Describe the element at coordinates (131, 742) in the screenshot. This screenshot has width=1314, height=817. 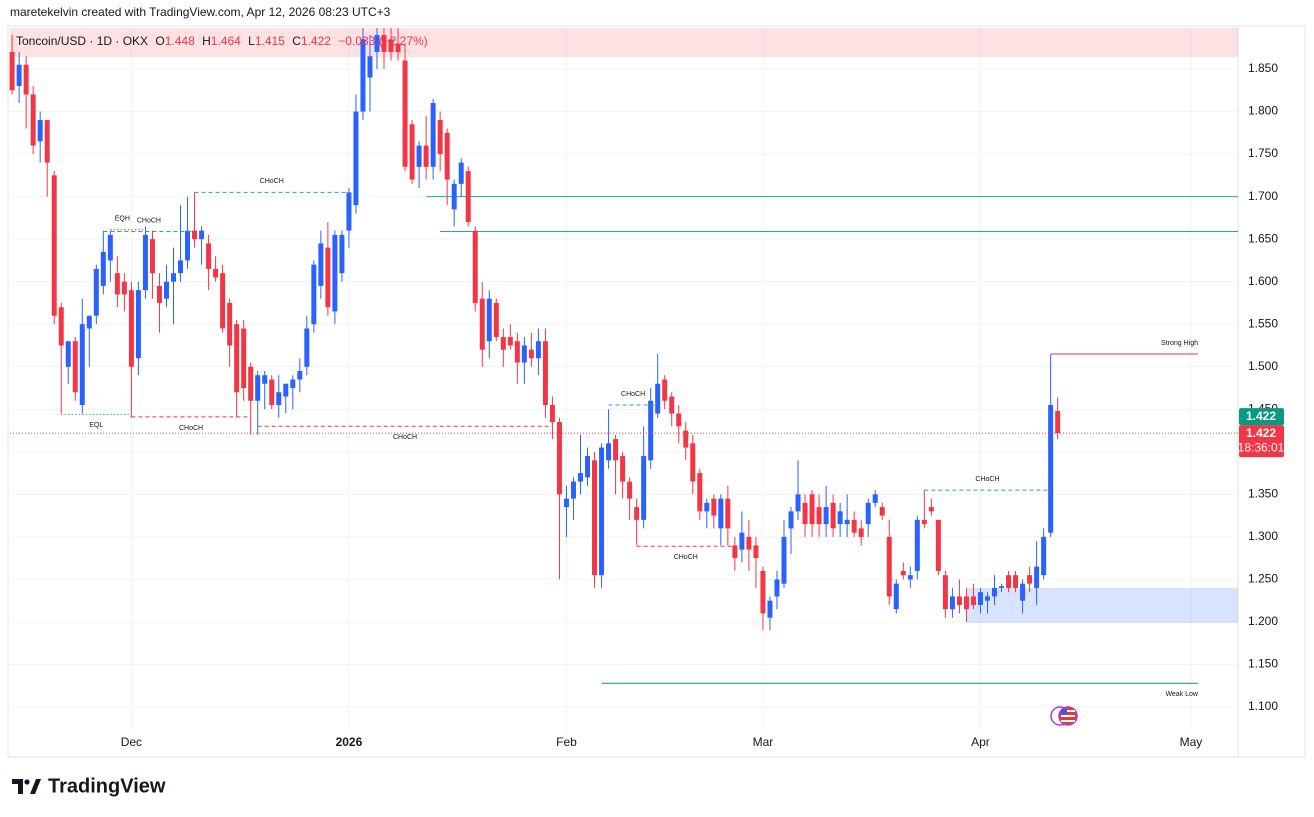
I see `x-tick-label: Dec` at that location.